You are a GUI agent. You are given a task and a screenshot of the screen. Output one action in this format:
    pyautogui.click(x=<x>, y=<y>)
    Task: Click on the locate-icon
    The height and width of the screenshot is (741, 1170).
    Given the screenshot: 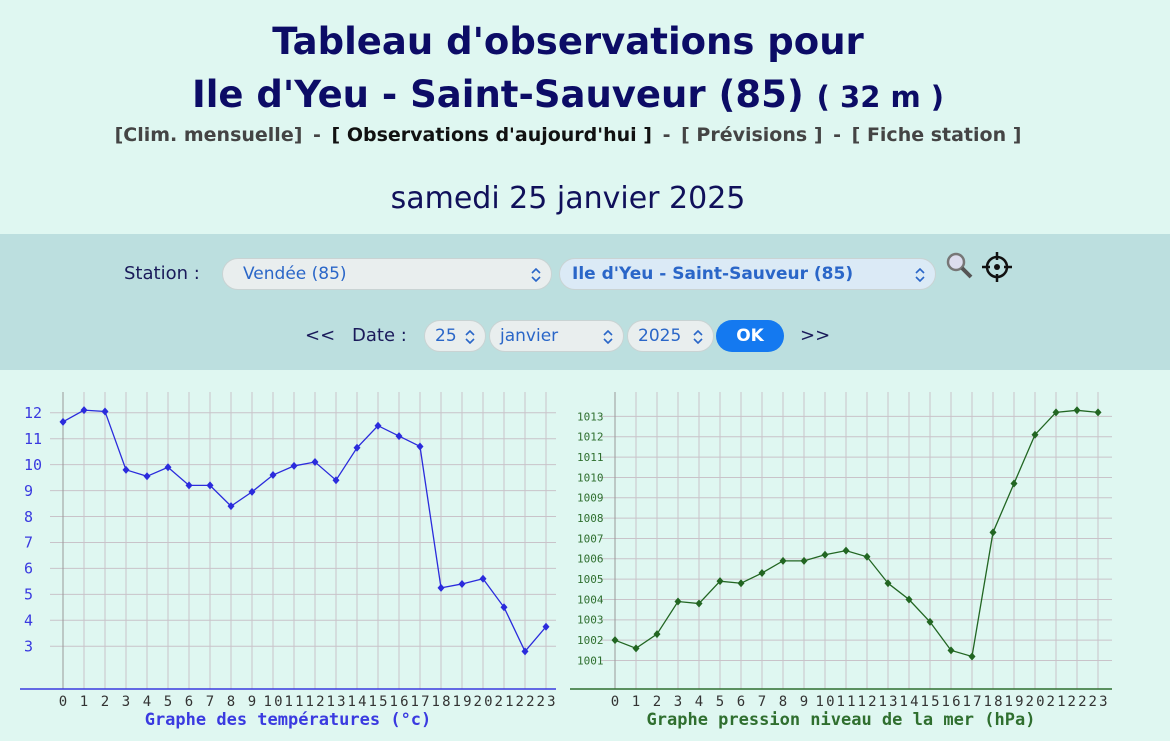 What is the action you would take?
    pyautogui.click(x=997, y=267)
    